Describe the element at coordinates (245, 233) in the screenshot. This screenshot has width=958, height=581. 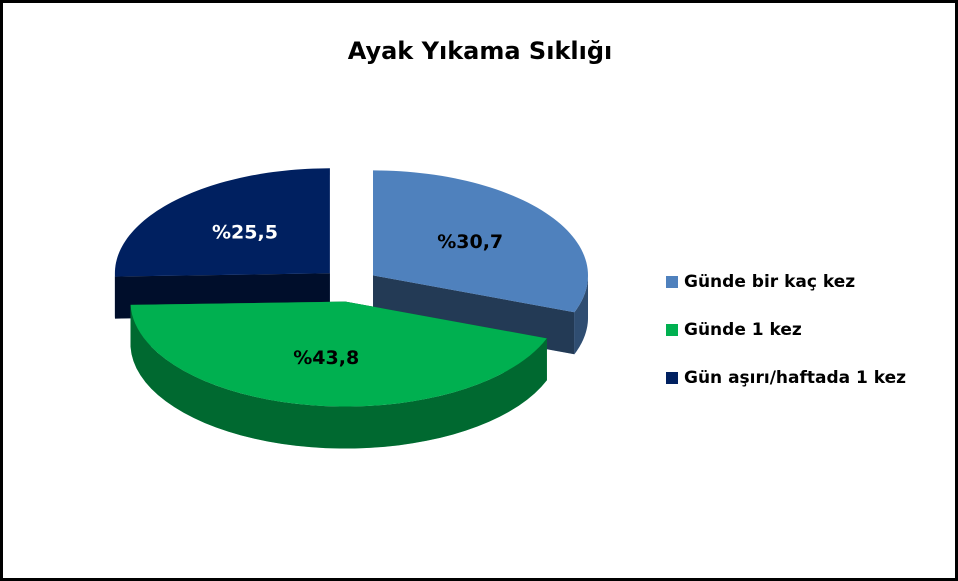
I see `data-label: %25,5` at that location.